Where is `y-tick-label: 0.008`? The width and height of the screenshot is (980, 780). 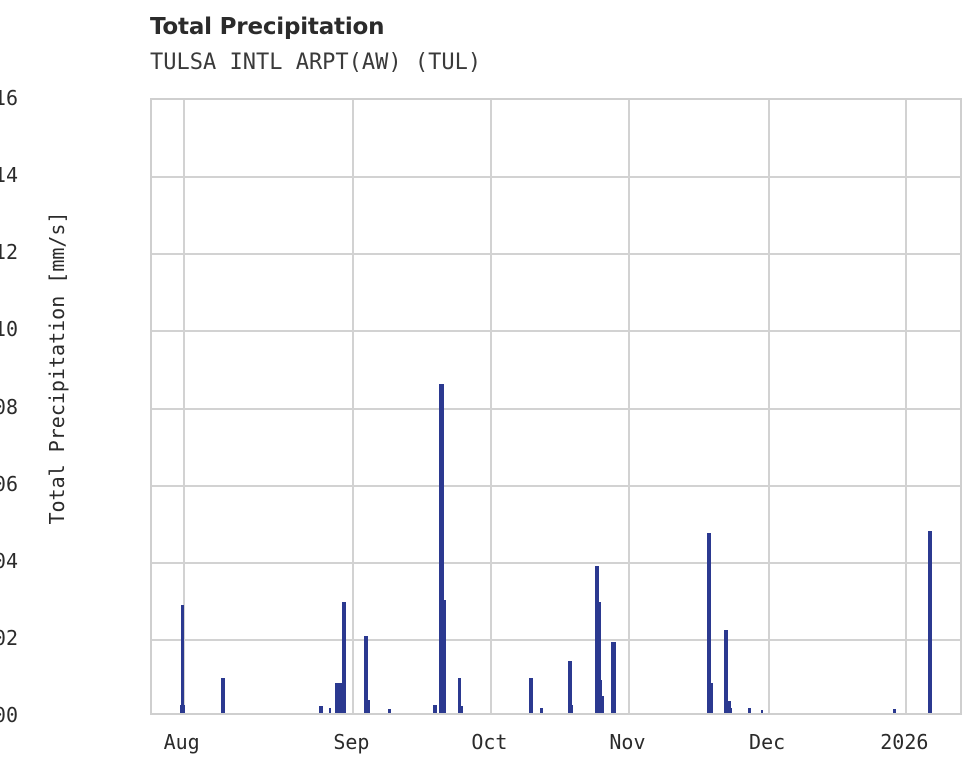 y-tick-label: 0.008 is located at coordinates (9, 406).